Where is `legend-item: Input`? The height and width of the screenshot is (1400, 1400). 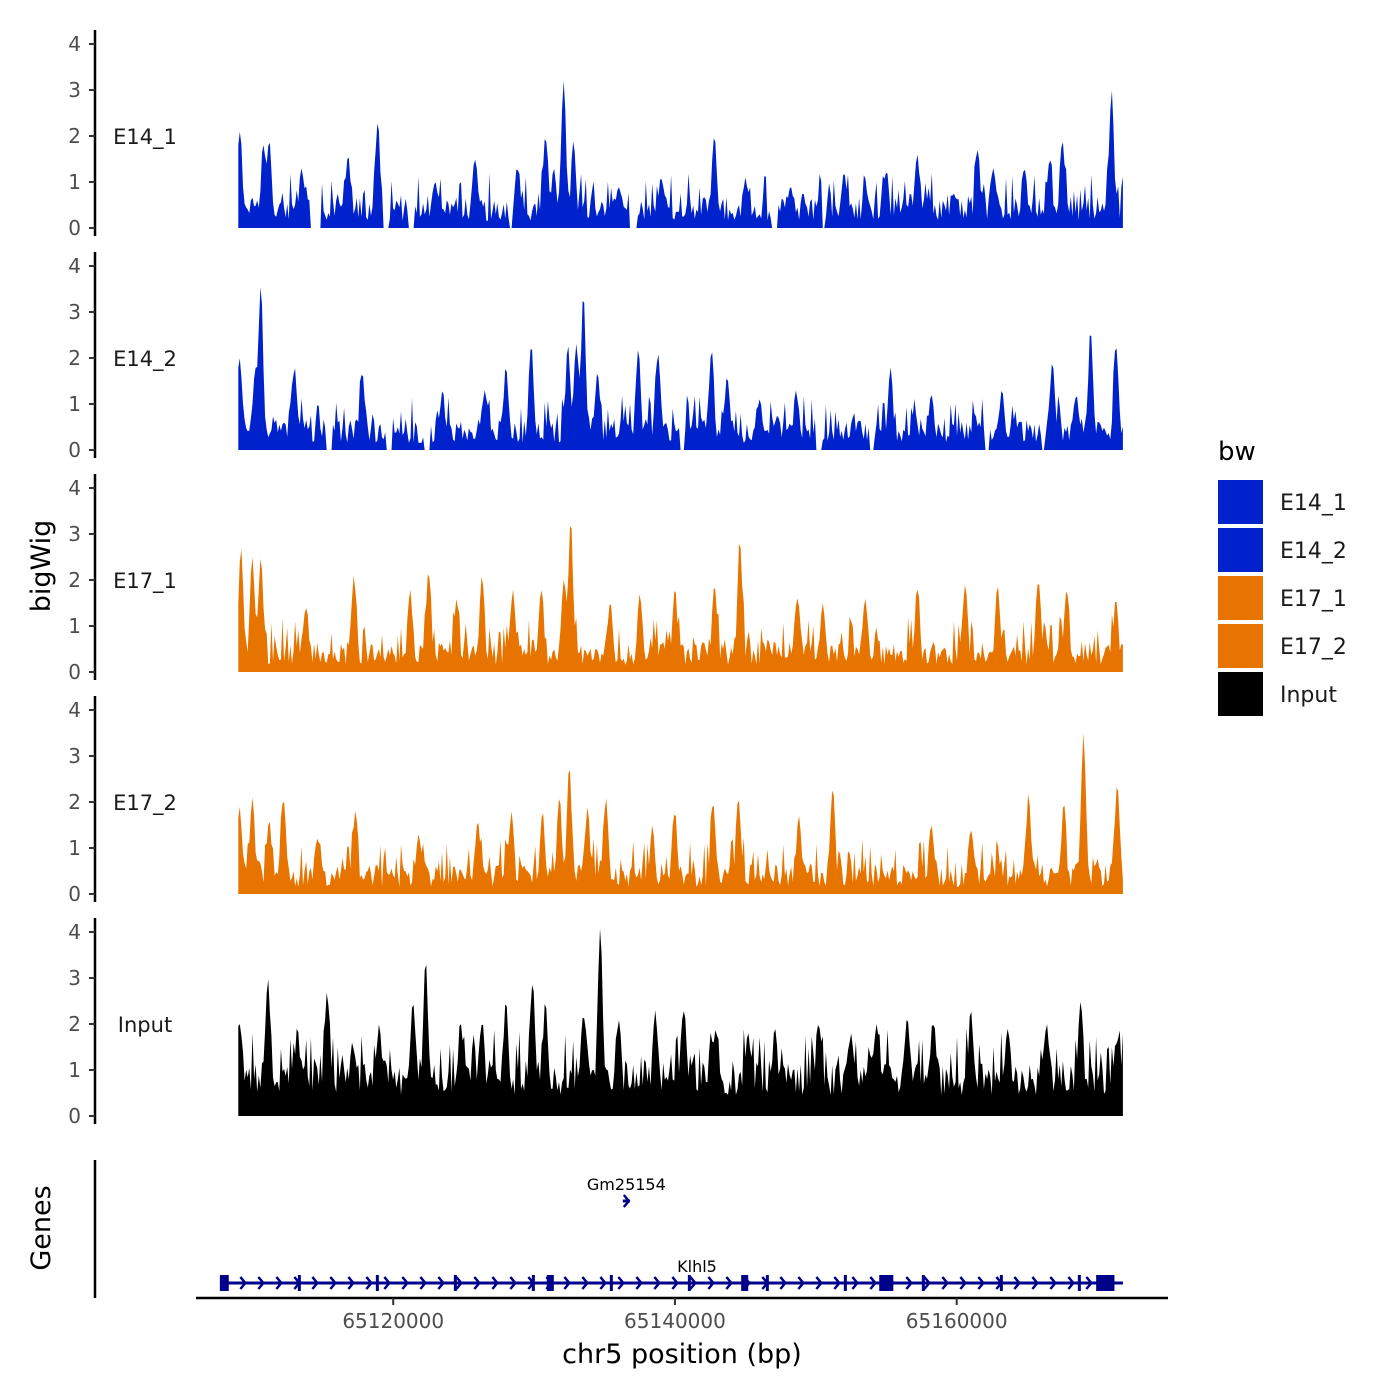
legend-item: Input is located at coordinates (1277, 694).